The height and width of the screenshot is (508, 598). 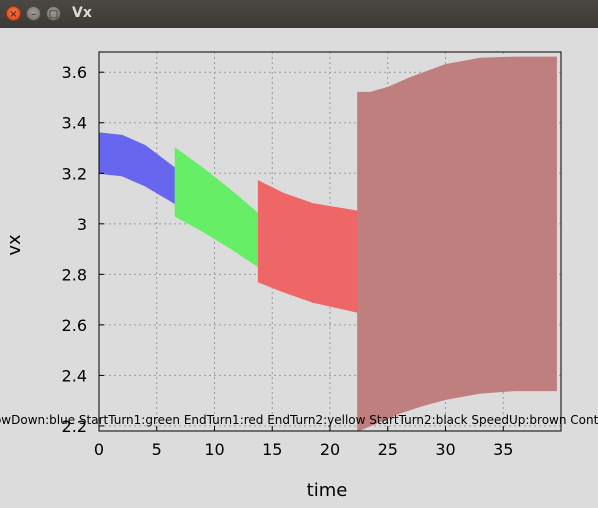 What do you see at coordinates (74, 123) in the screenshot?
I see `y-tick-label: 3.4` at bounding box center [74, 123].